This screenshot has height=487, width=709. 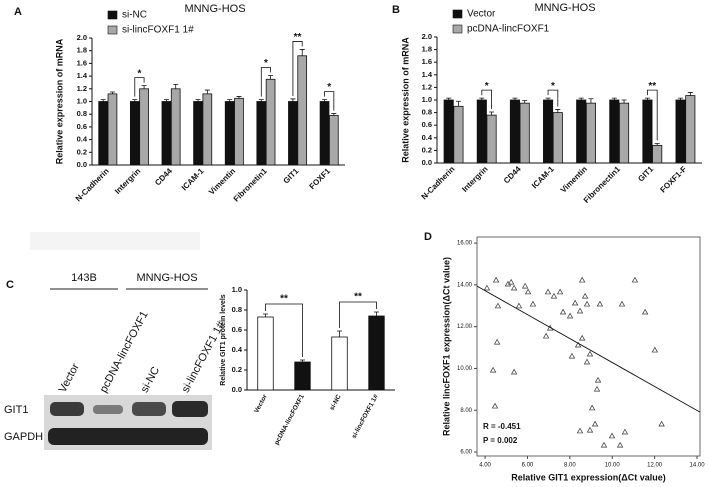 I want to click on x-tick-label: FOXF1-F, so click(x=673, y=179).